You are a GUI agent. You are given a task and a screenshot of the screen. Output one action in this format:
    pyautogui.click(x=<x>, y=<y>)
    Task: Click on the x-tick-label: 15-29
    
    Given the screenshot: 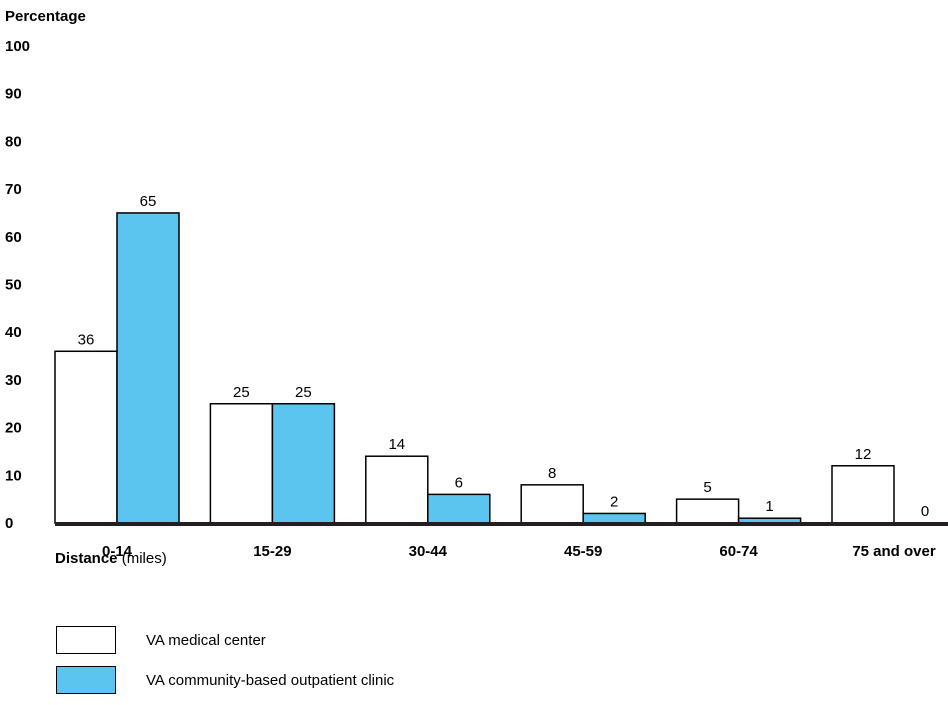 What is the action you would take?
    pyautogui.click(x=272, y=551)
    